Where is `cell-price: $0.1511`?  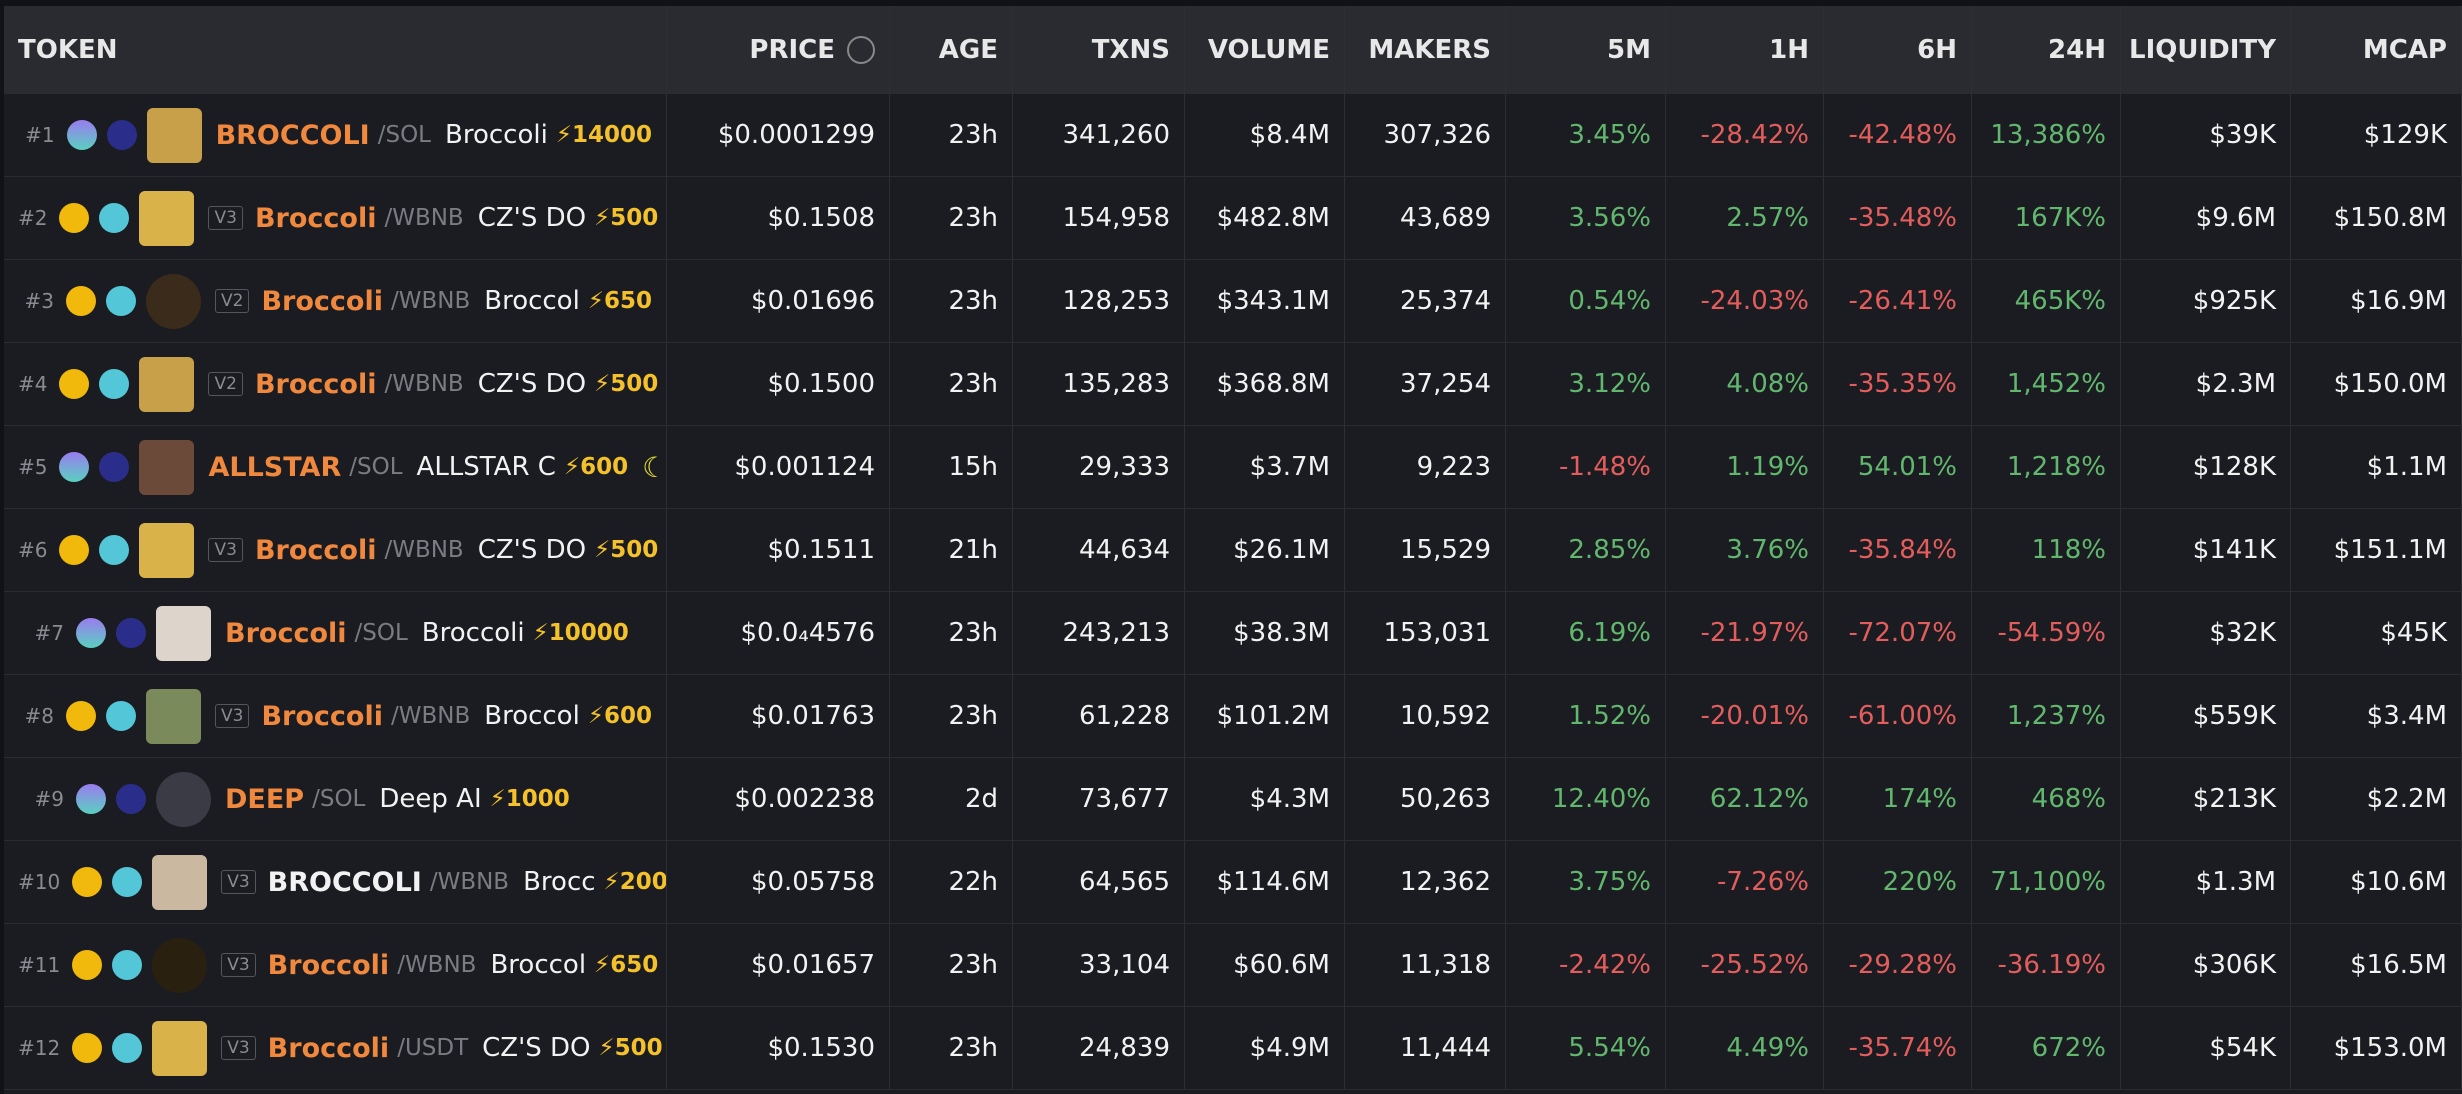 cell-price: $0.1511 is located at coordinates (778, 550).